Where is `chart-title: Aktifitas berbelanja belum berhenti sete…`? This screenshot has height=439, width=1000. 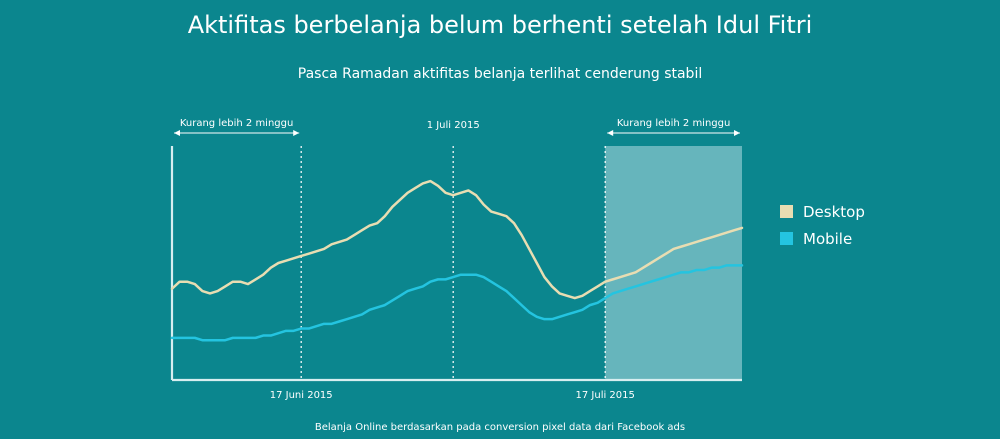 chart-title: Aktifitas berbelanja belum berhenti sete… is located at coordinates (500, 25).